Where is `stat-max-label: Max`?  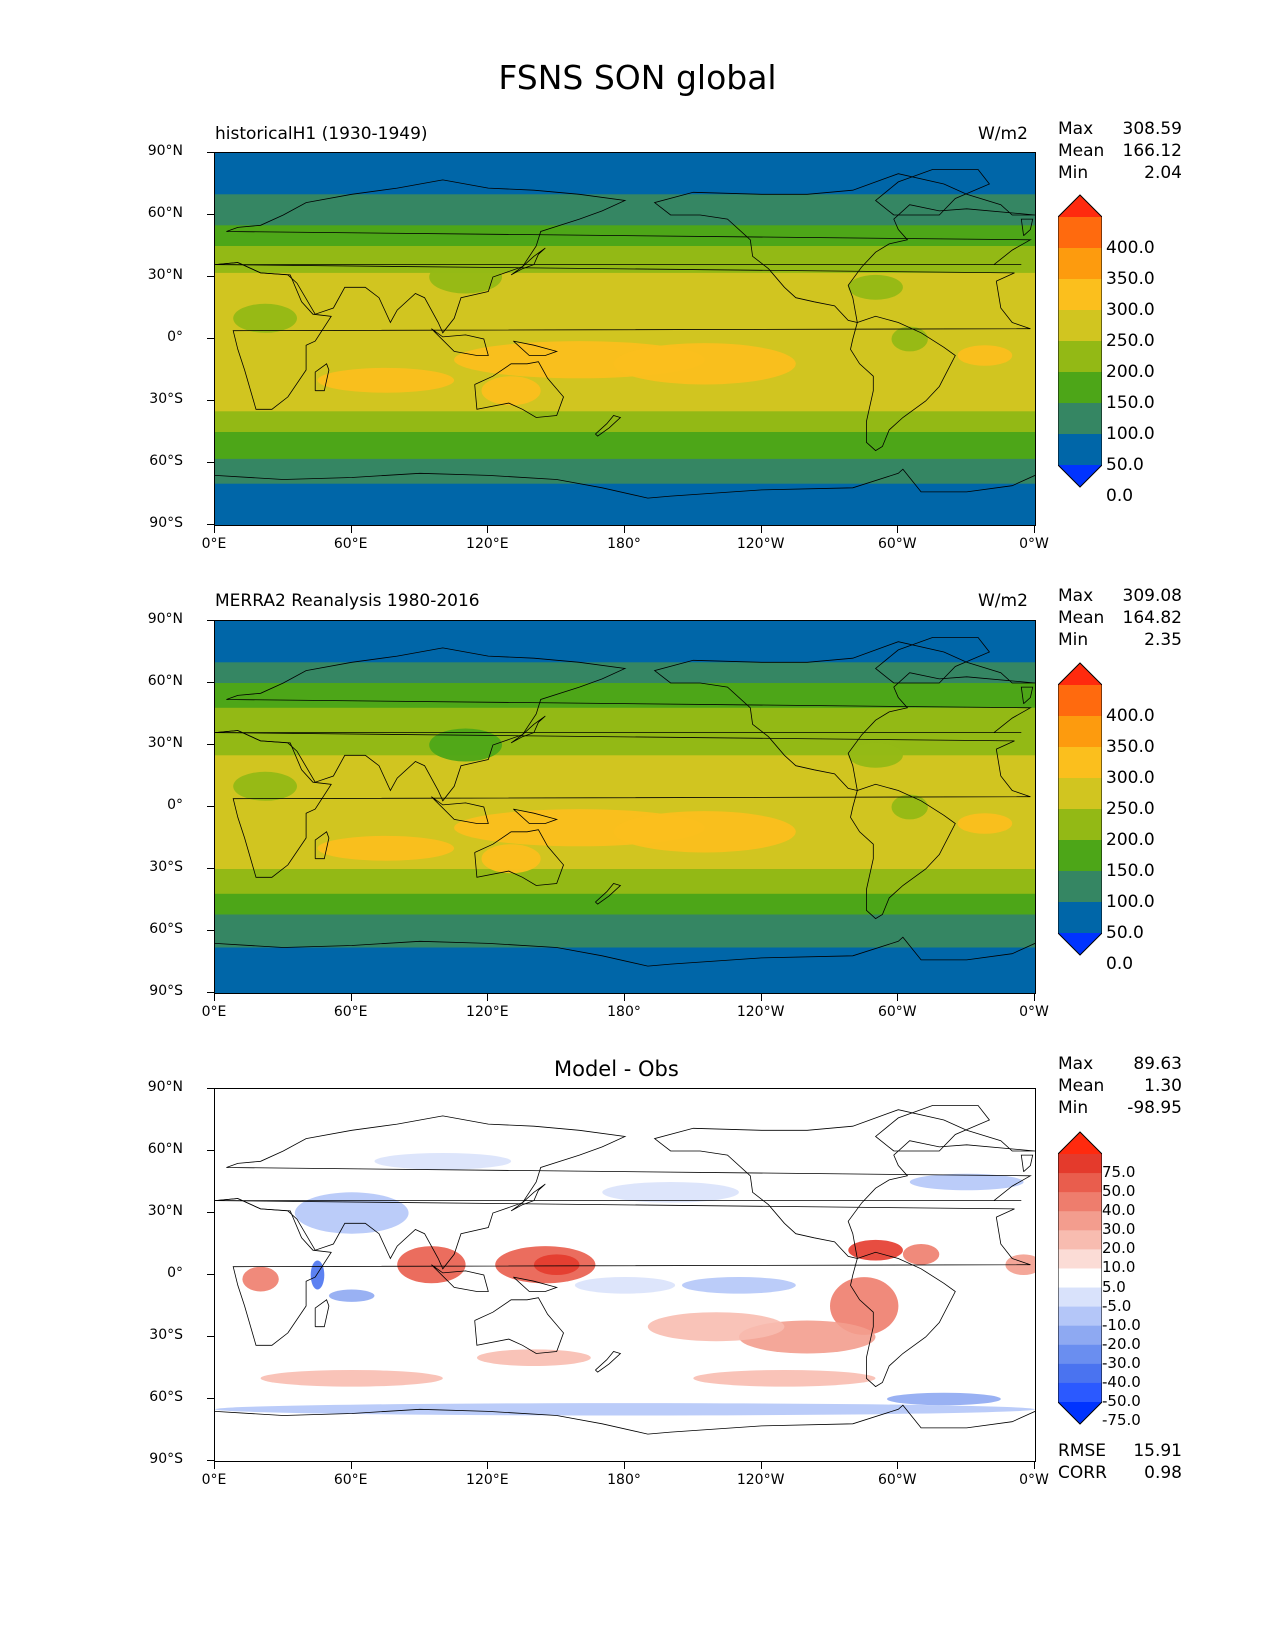 stat-max-label: Max is located at coordinates (1076, 596).